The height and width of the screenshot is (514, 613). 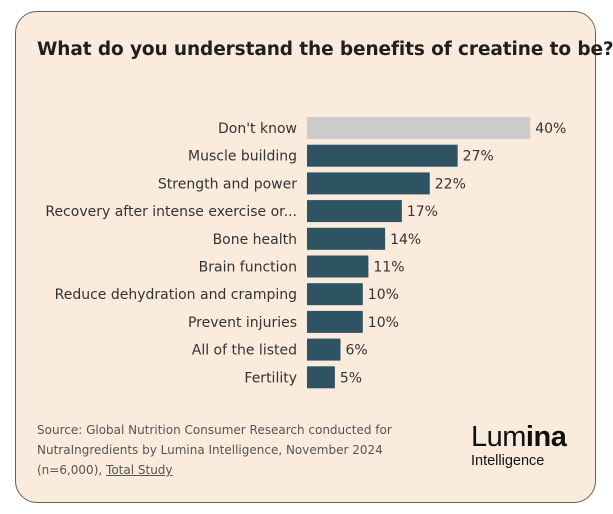 What do you see at coordinates (508, 461) in the screenshot?
I see `logo-subtitle: Intelligence` at bounding box center [508, 461].